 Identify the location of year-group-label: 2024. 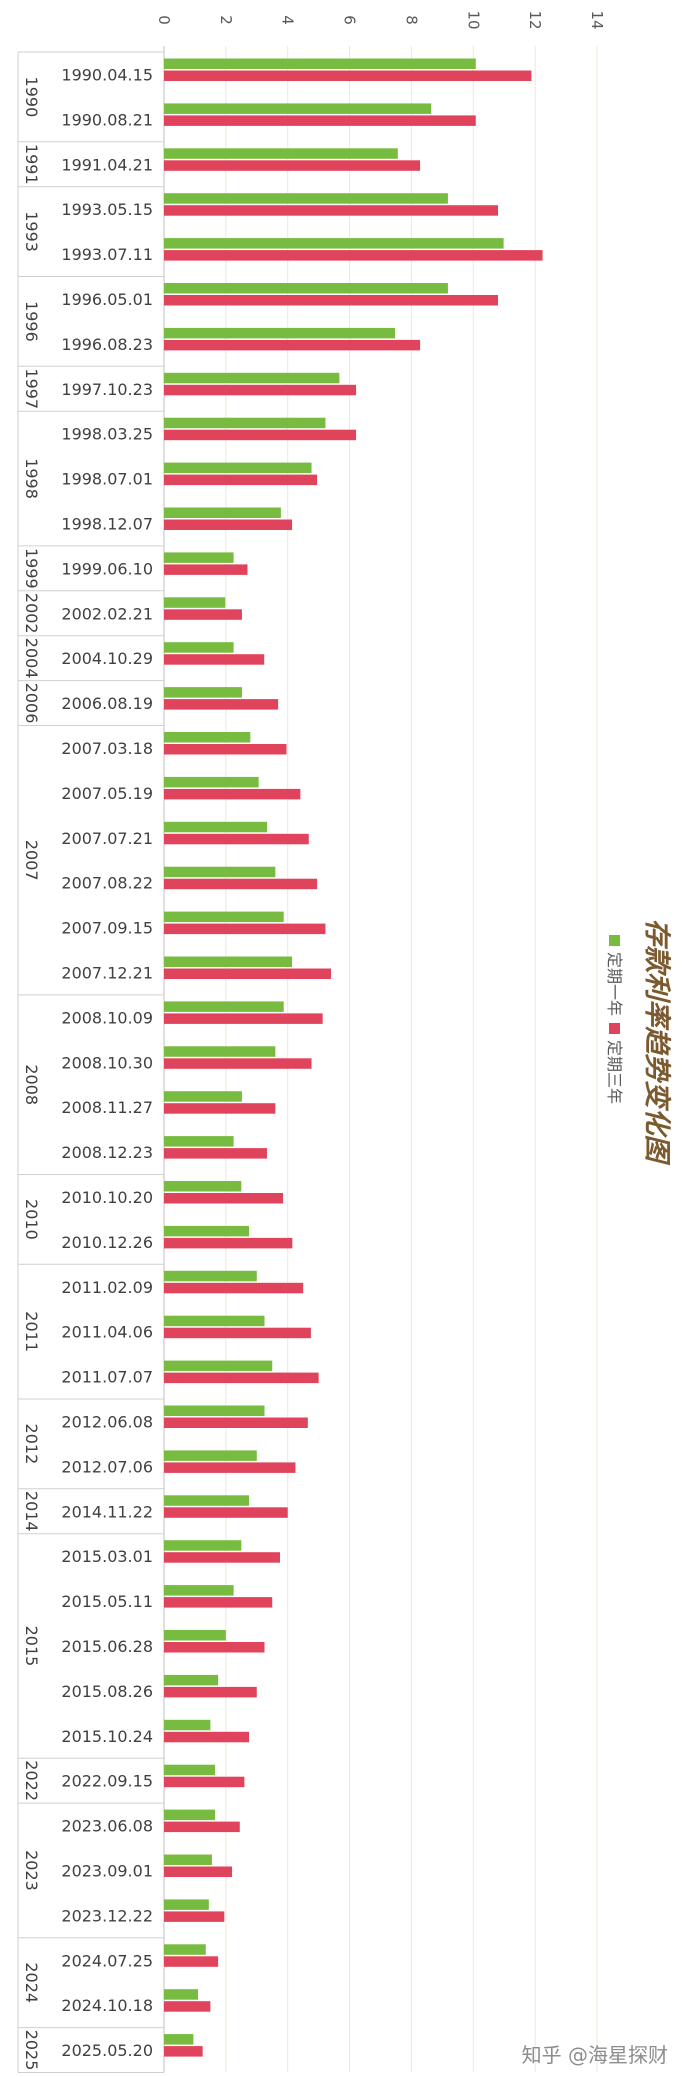
(31, 1982).